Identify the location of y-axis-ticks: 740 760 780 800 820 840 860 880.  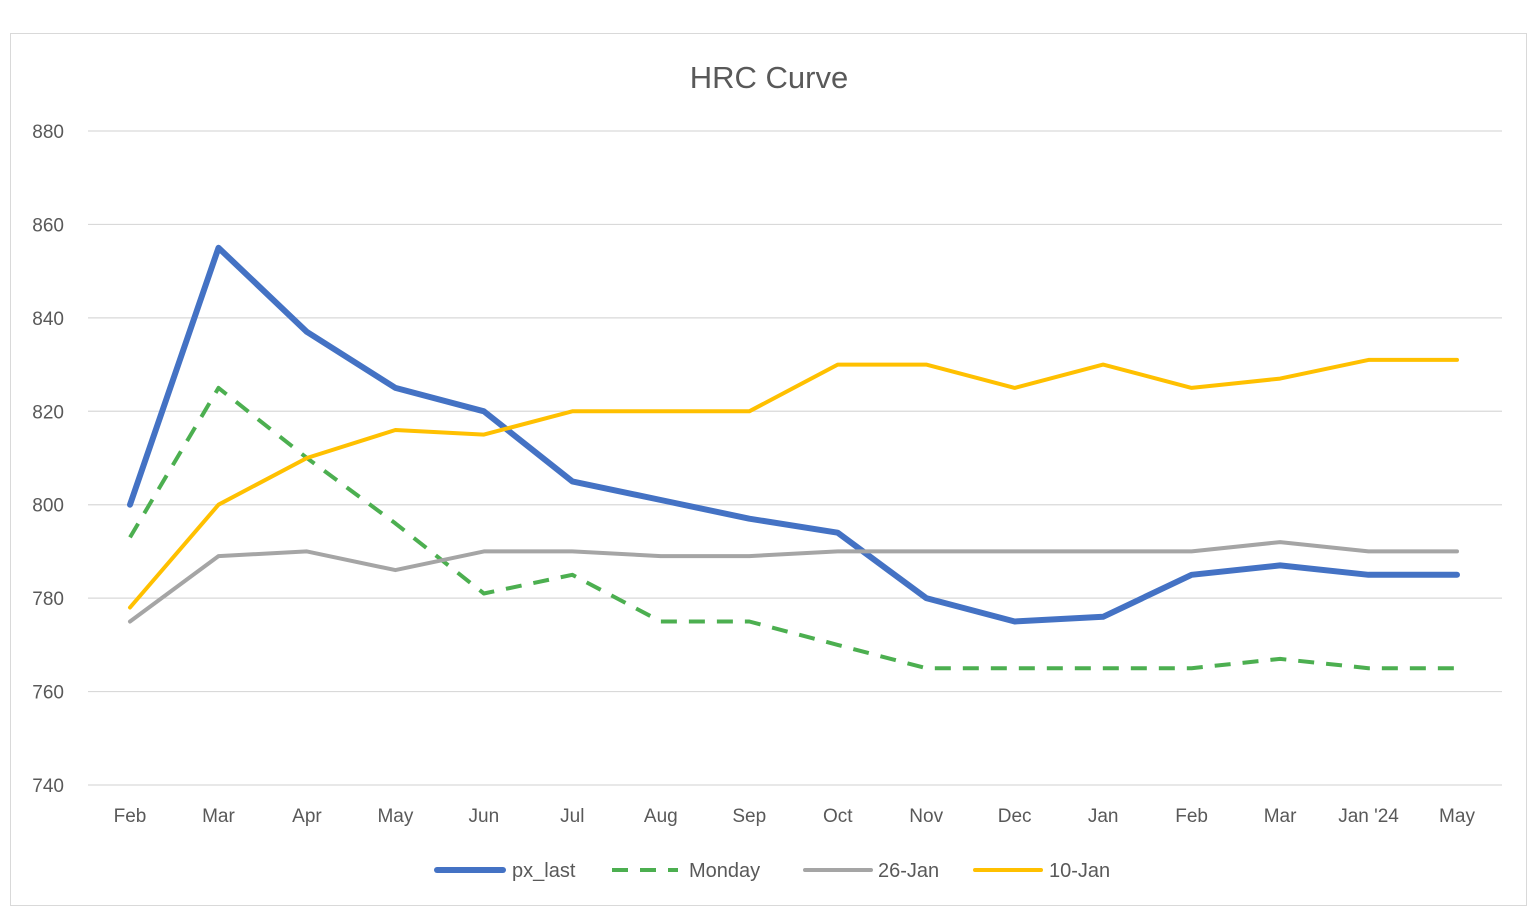
(48, 459).